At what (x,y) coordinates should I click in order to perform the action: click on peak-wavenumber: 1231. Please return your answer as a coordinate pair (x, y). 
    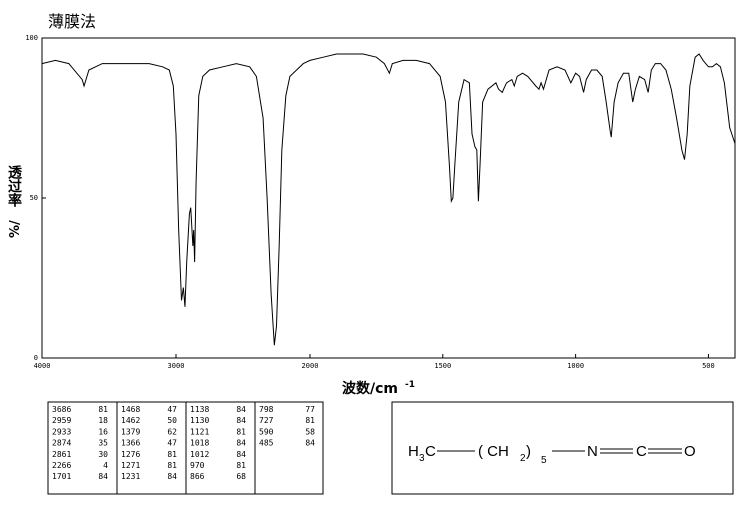
    Looking at the image, I should click on (130, 476).